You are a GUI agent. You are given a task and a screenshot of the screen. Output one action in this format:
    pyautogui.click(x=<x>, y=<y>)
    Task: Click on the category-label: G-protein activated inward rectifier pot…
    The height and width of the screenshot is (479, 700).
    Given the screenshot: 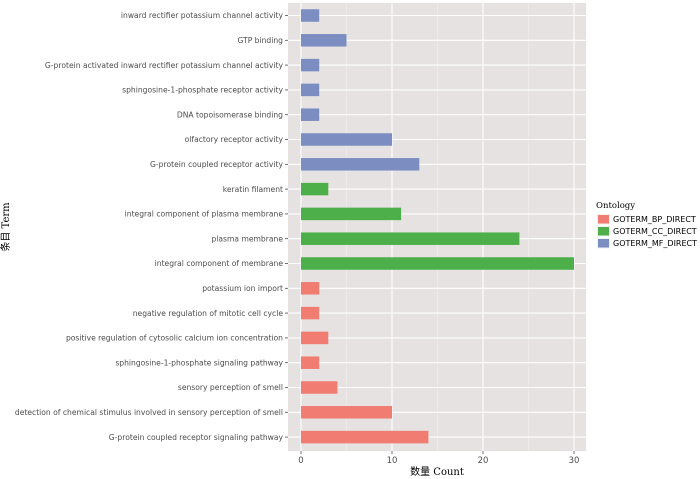 What is the action you would take?
    pyautogui.click(x=164, y=65)
    